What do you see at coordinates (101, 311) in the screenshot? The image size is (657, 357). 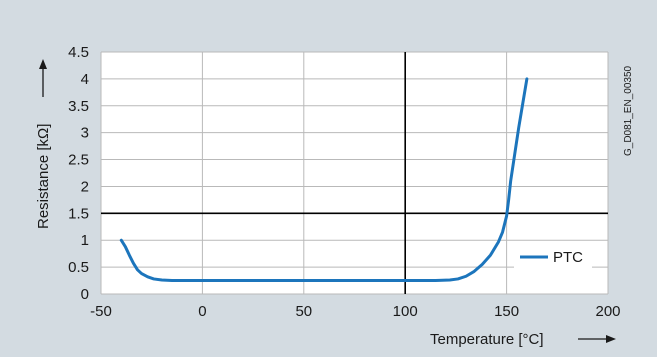 I see `x-tick-label: -50` at bounding box center [101, 311].